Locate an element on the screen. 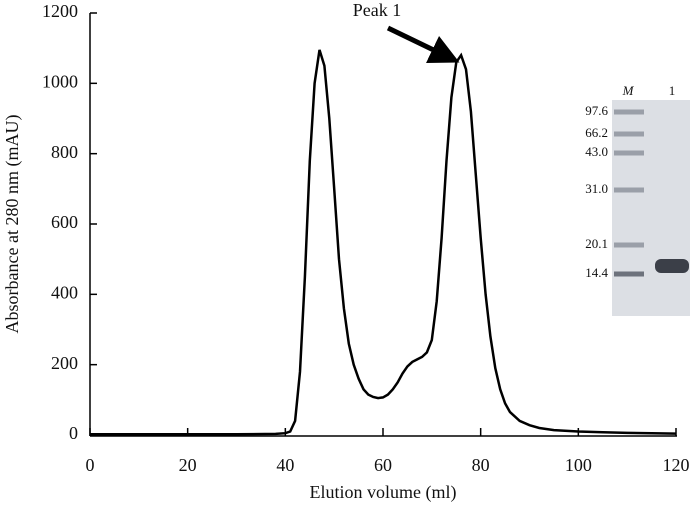 The image size is (692, 507). lane-label: 1 is located at coordinates (672, 90).